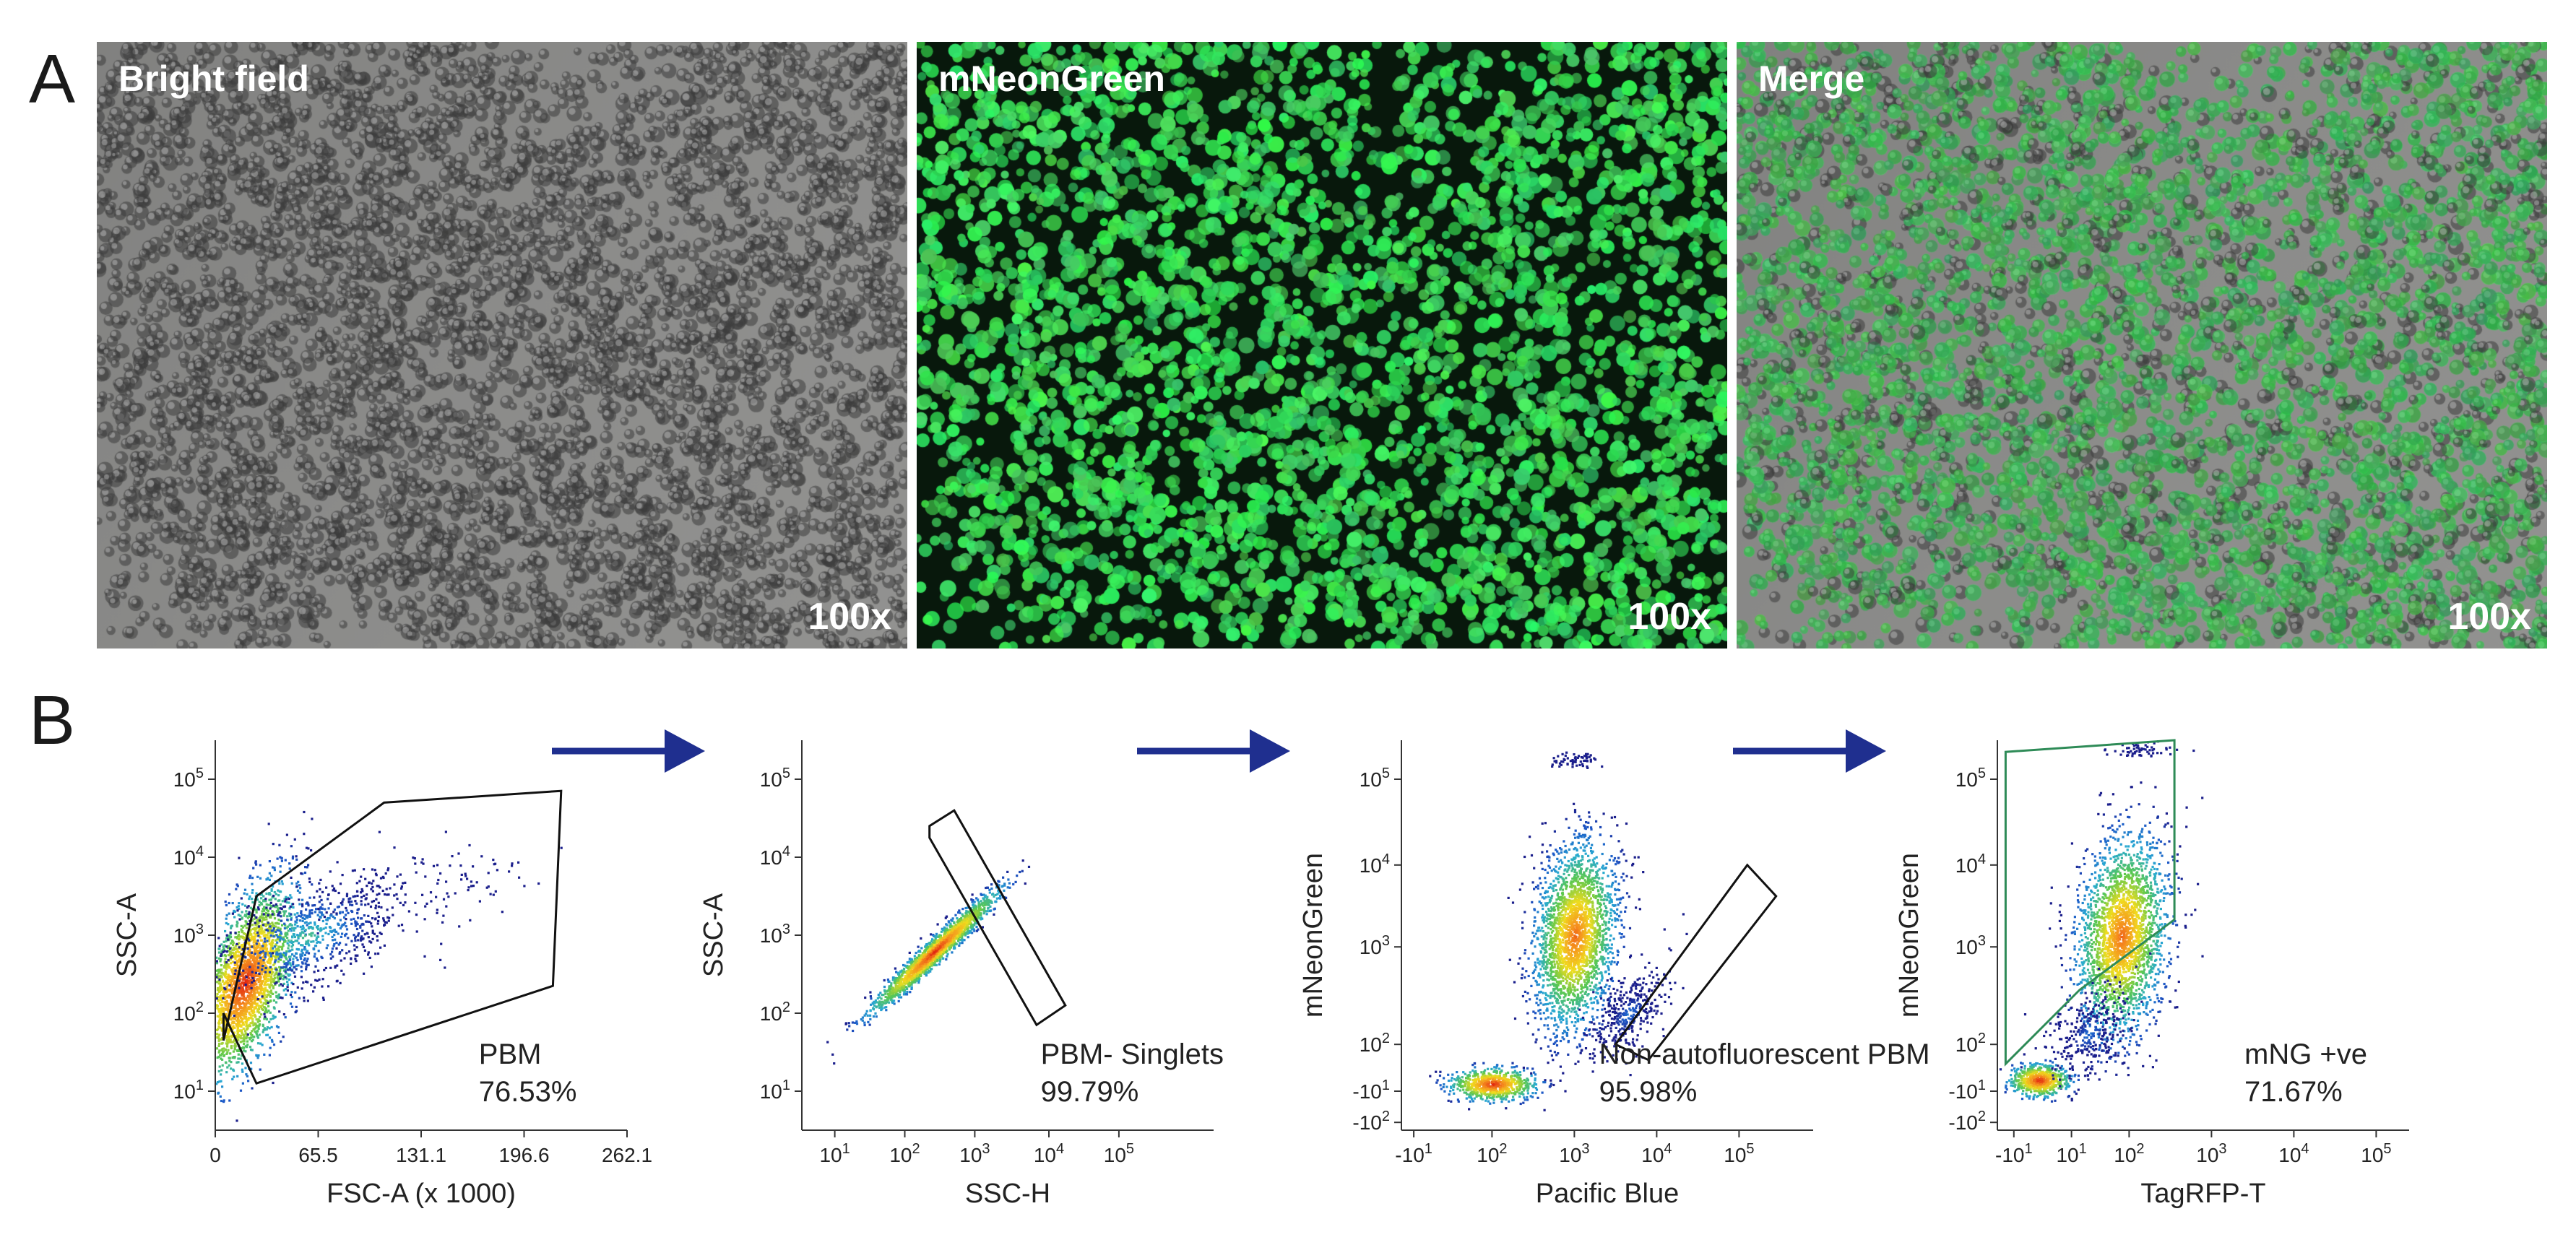 Image resolution: width=2576 pixels, height=1258 pixels. I want to click on gate-percent: 76.53%, so click(528, 1092).